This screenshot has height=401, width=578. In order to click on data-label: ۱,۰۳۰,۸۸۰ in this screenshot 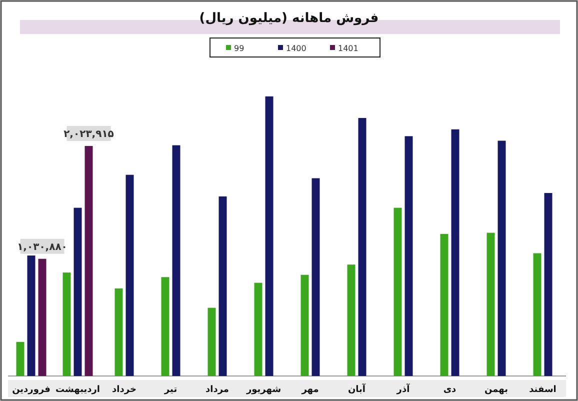, I will do `click(42, 247)`.